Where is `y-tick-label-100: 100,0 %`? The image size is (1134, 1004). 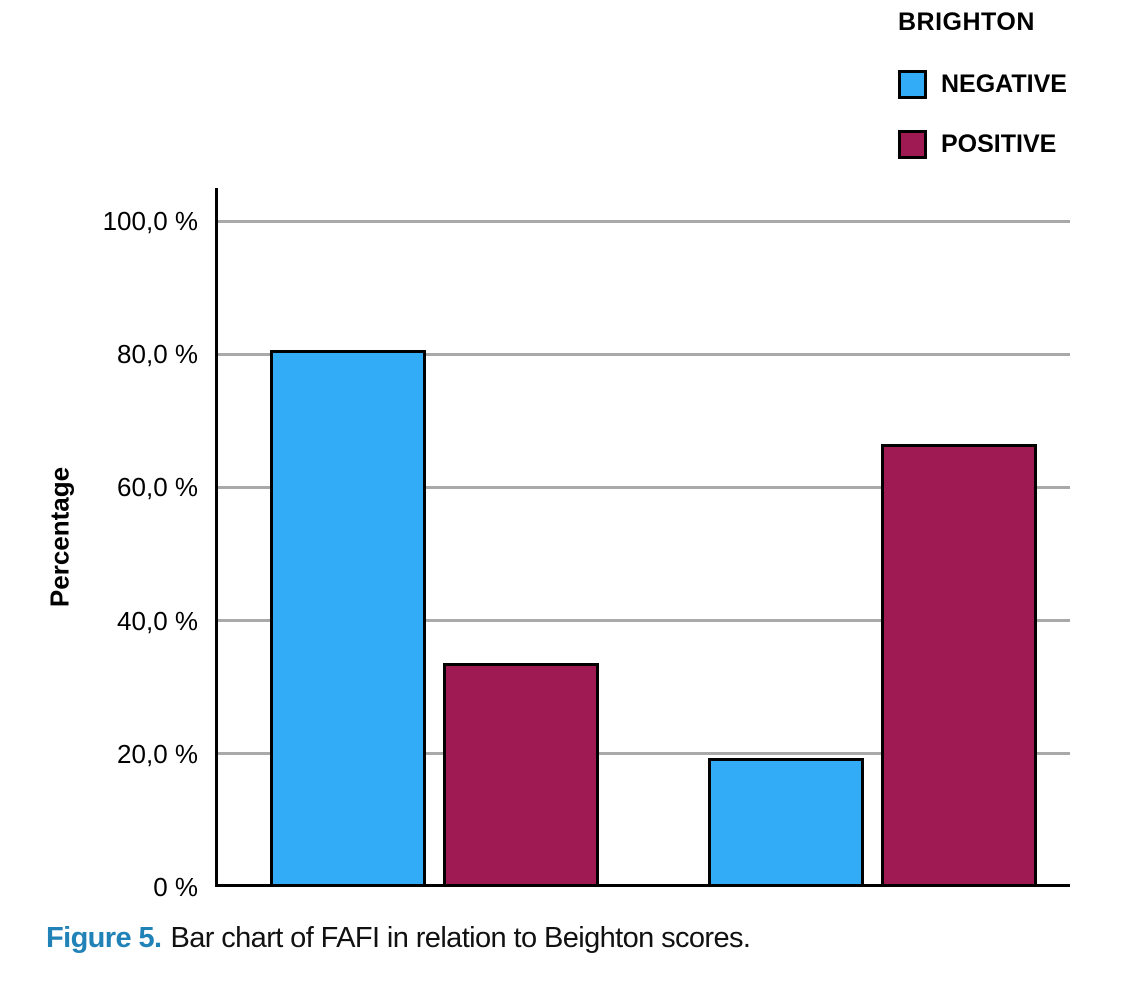
y-tick-label-100: 100,0 % is located at coordinates (150, 221).